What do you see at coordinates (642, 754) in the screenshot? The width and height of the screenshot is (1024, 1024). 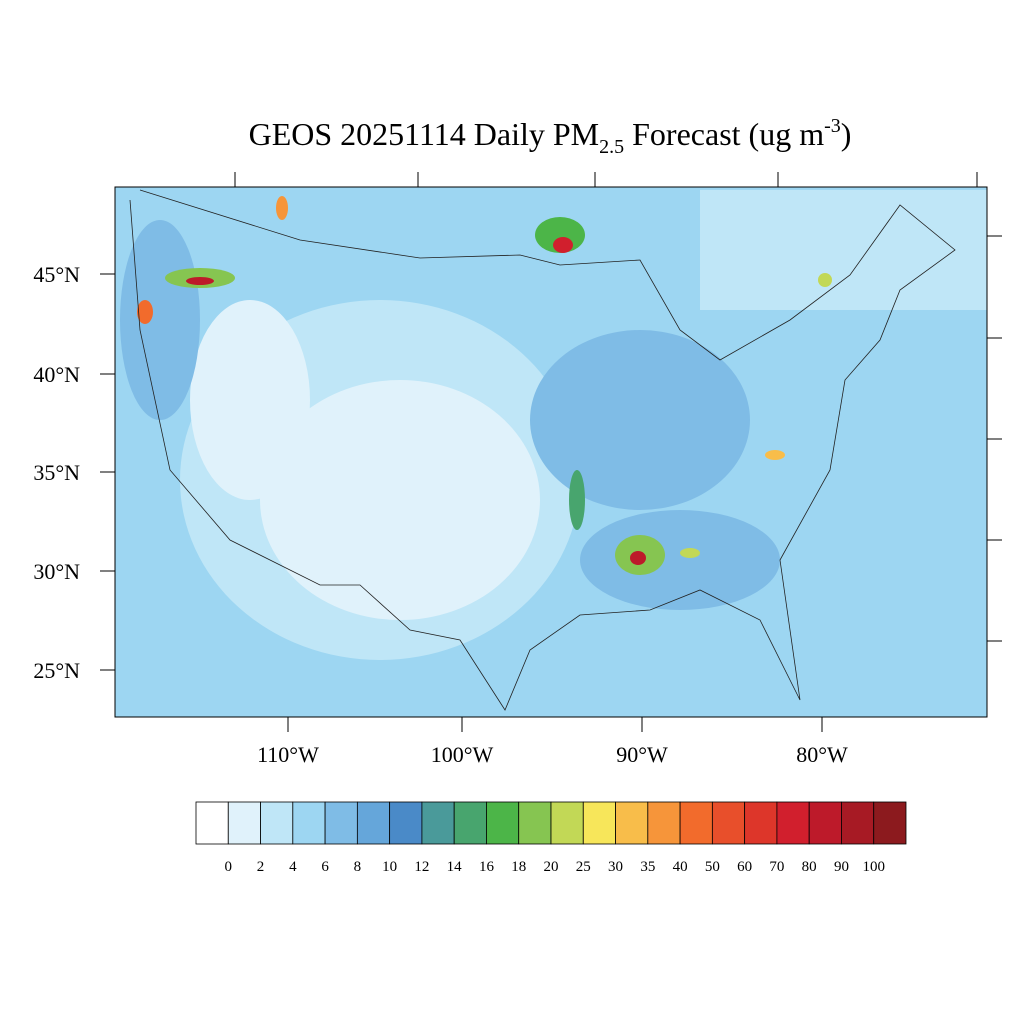 I see `longitude-label: 90°W` at bounding box center [642, 754].